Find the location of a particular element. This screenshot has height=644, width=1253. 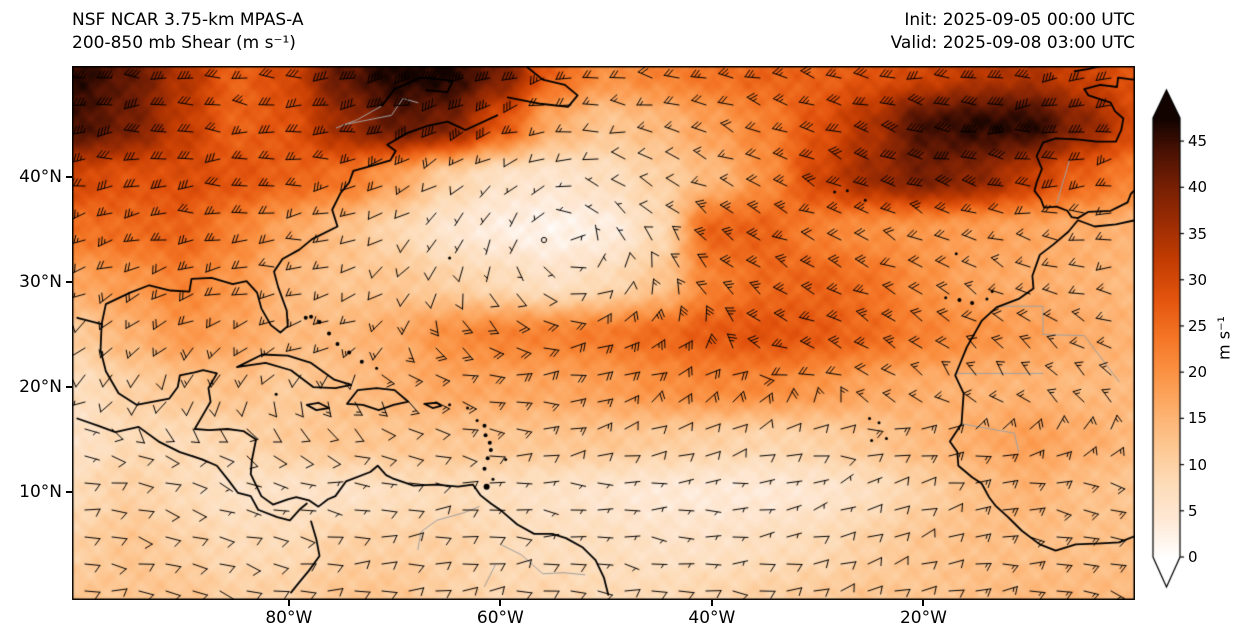

valid-time-label: Valid: 2025-09-08 03:00 UTC is located at coordinates (1012, 43).